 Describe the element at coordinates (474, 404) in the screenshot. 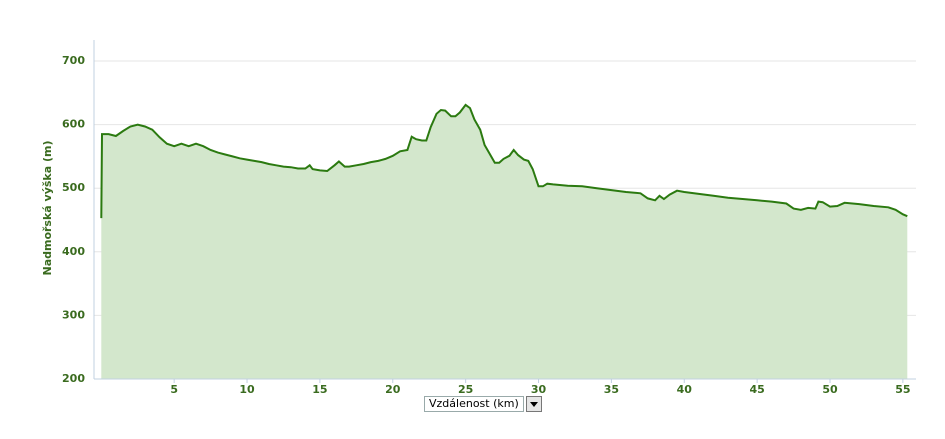

I see `x-axis-label: Vzdálenost (km)` at that location.